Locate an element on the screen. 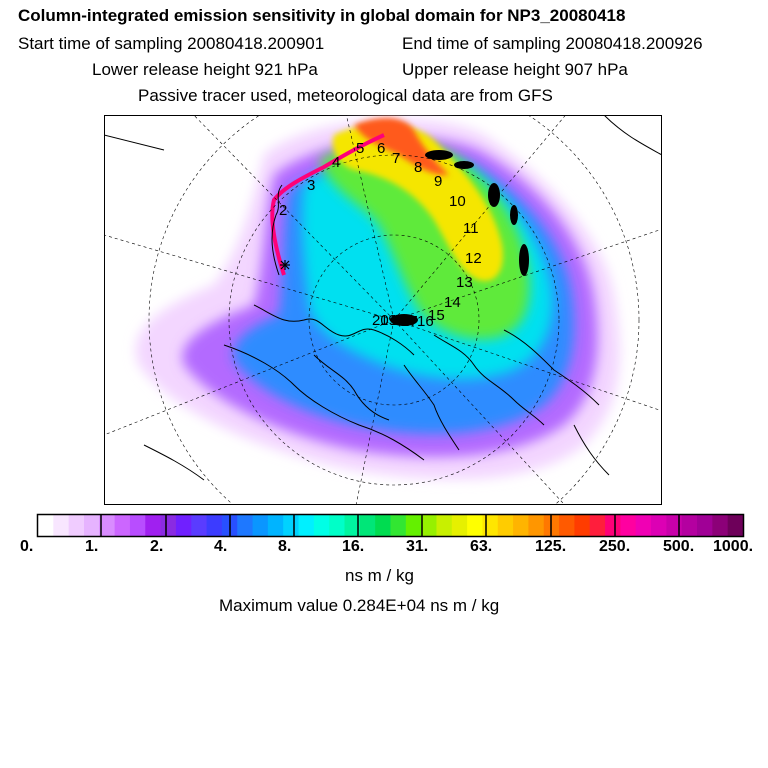 This screenshot has height=768, width=768. trajectory-label-3: 3 is located at coordinates (311, 185).